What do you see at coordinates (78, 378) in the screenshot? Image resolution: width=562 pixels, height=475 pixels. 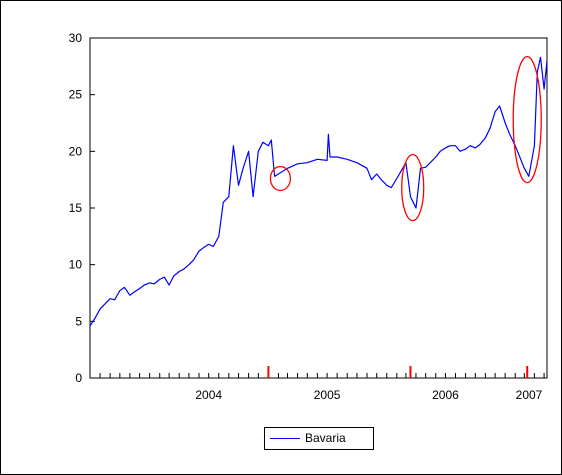 I see `y-tick-label-0: 0` at bounding box center [78, 378].